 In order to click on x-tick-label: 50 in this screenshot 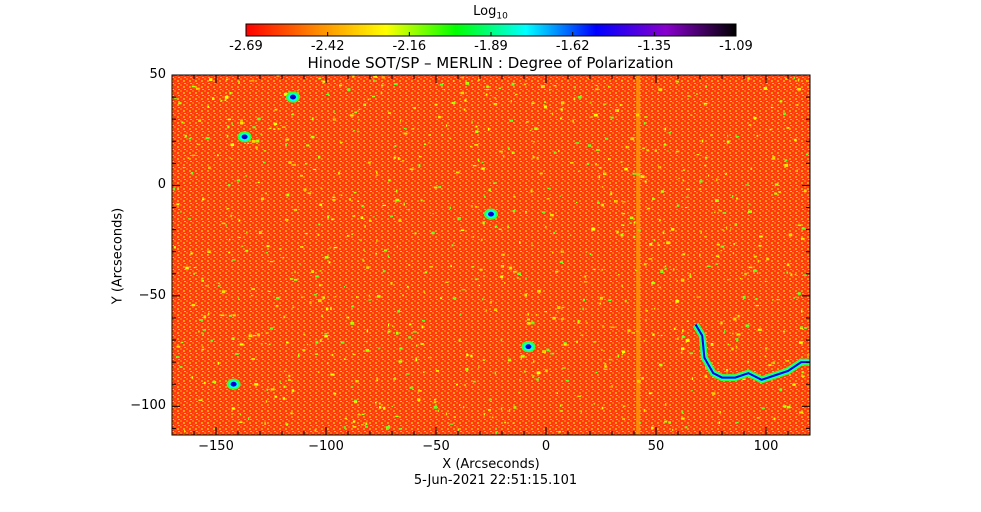, I will do `click(656, 446)`.